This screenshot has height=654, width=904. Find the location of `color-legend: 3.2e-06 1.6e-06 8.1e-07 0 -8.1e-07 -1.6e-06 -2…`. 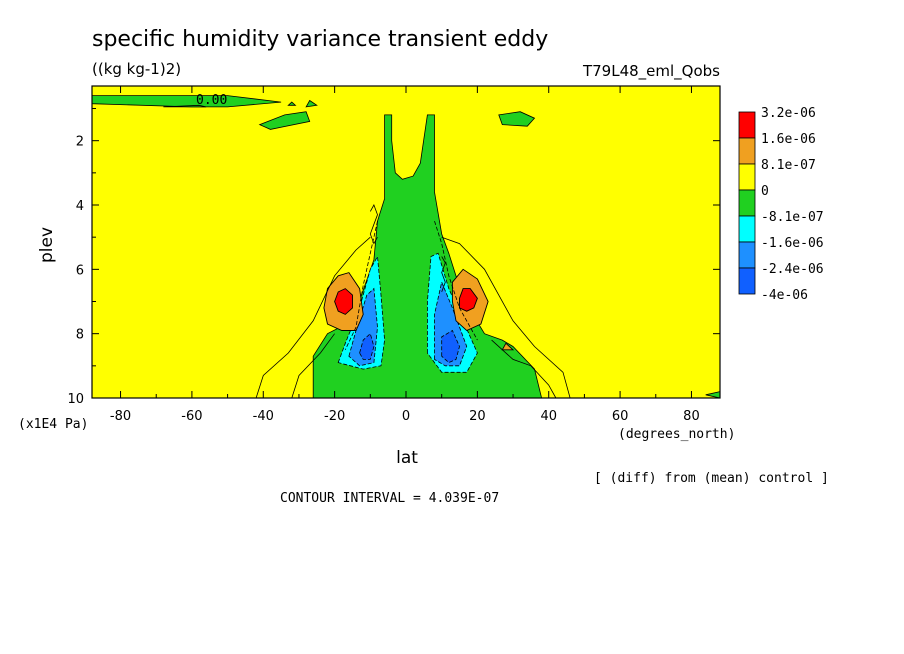

color-legend: 3.2e-06 1.6e-06 8.1e-07 0 -8.1e-07 -1.6e-06 -2… is located at coordinates (781, 204).